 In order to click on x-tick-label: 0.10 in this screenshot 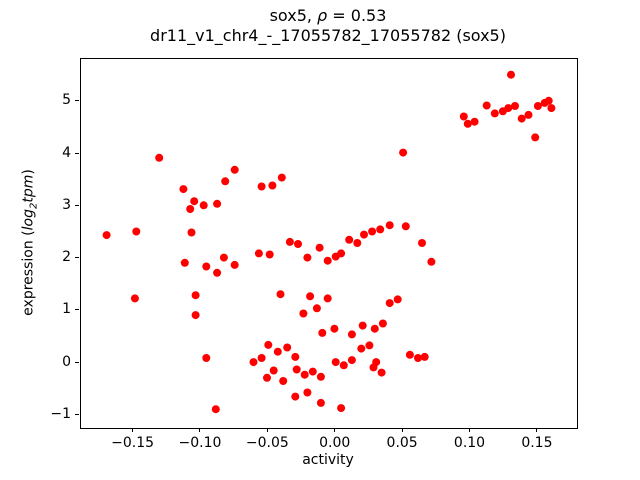, I will do `click(469, 443)`.